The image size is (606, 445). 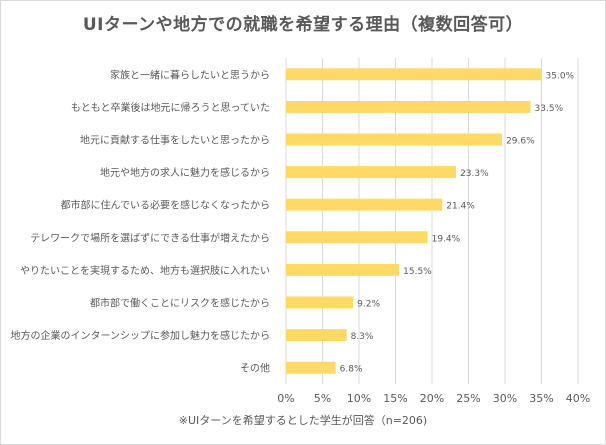 What do you see at coordinates (505, 398) in the screenshot?
I see `x-tick-label: 30%` at bounding box center [505, 398].